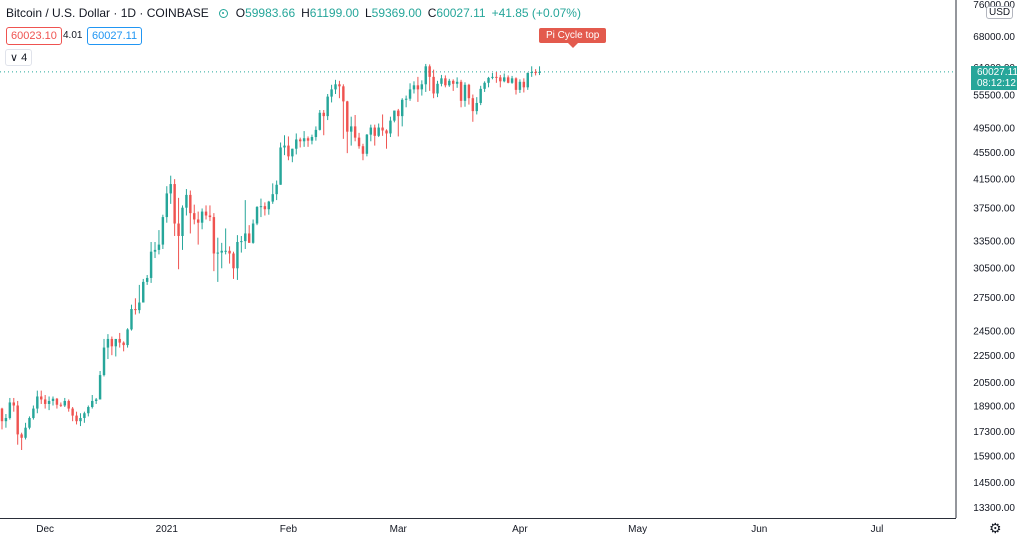 The width and height of the screenshot is (1024, 538). What do you see at coordinates (396, 13) in the screenshot?
I see `low-value: 59369.00` at bounding box center [396, 13].